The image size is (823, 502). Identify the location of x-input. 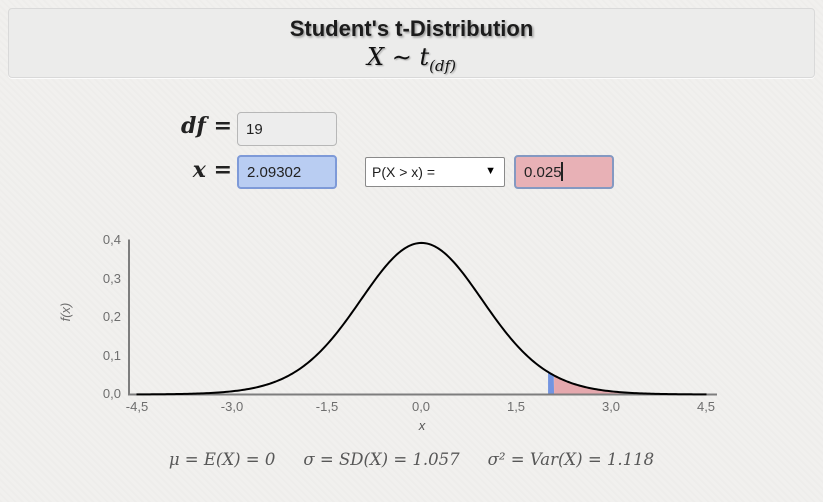
(287, 172).